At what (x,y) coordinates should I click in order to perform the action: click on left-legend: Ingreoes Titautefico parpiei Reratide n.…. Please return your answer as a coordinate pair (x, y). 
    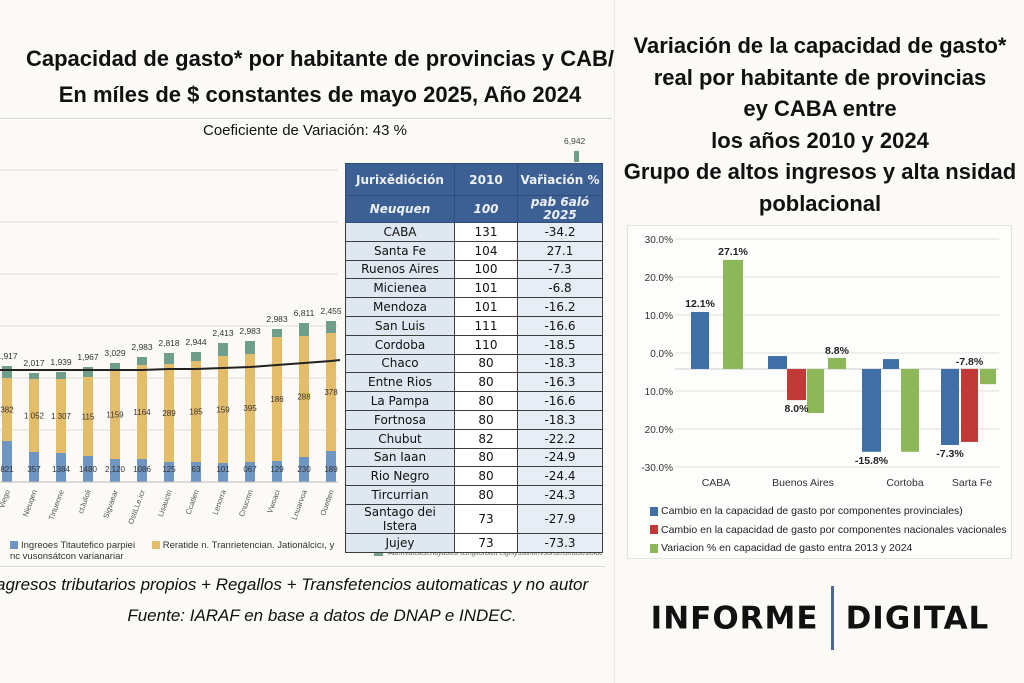
    Looking at the image, I should click on (177, 551).